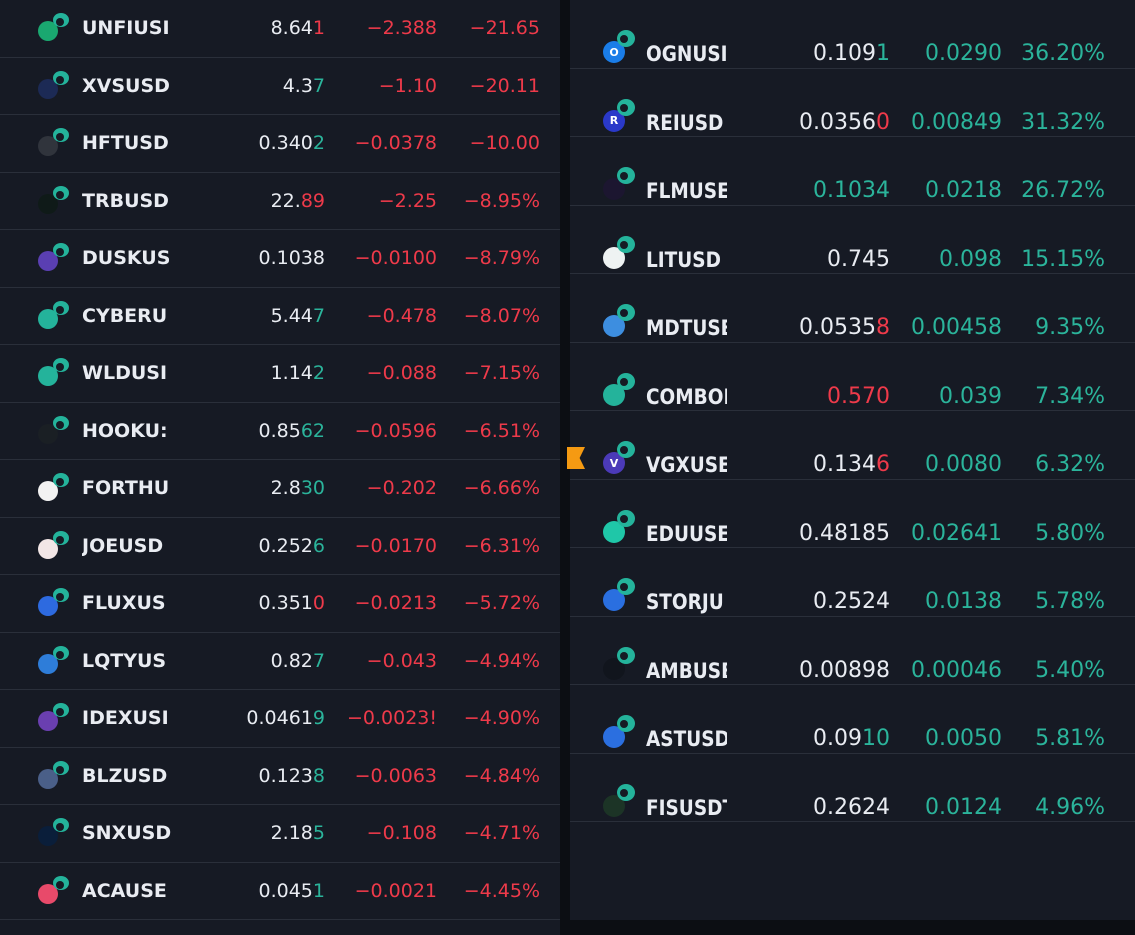 This screenshot has height=935, width=1135. I want to click on ticker-row: CYBERU 5.447 −0.478 −8.07%, so click(280, 316).